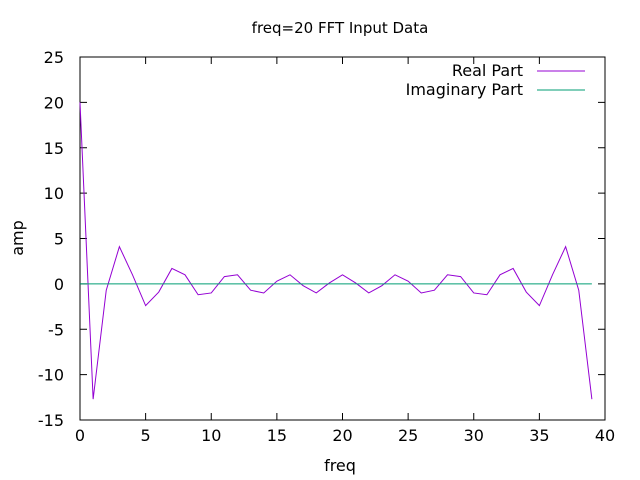 The width and height of the screenshot is (640, 480). Describe the element at coordinates (59, 239) in the screenshot. I see `y-tick-label: 5` at that location.